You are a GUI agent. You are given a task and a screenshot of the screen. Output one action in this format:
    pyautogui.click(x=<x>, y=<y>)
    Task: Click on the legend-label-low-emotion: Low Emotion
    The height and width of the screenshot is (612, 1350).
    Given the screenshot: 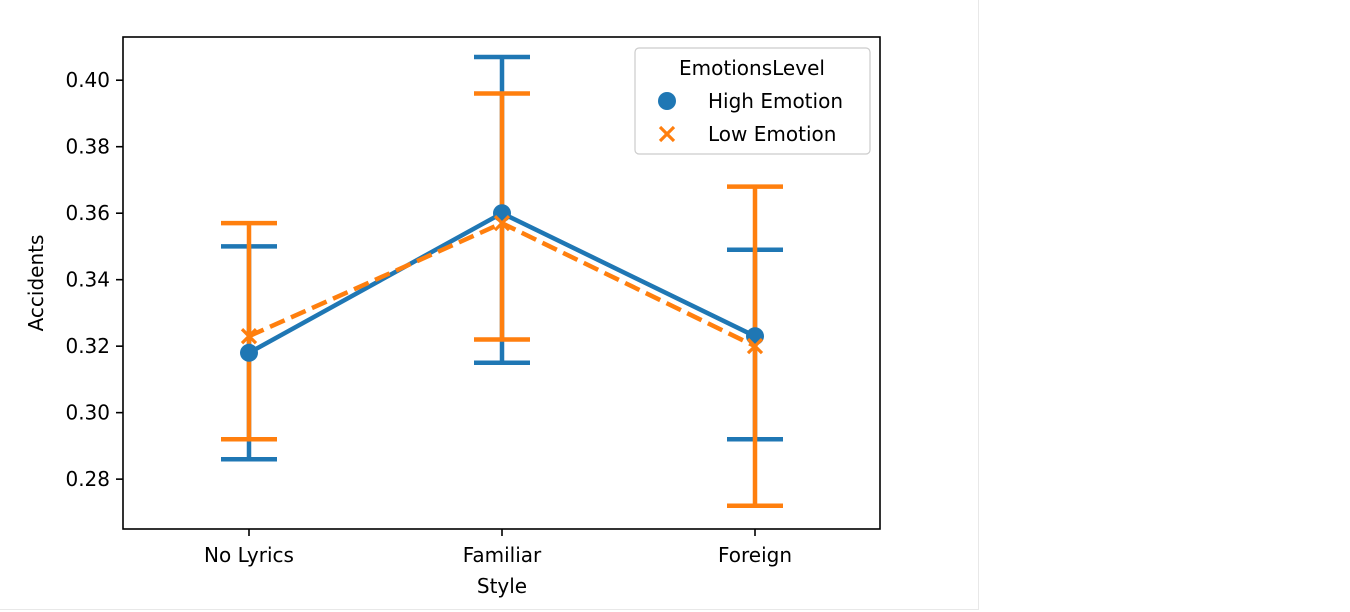 What is the action you would take?
    pyautogui.click(x=772, y=134)
    